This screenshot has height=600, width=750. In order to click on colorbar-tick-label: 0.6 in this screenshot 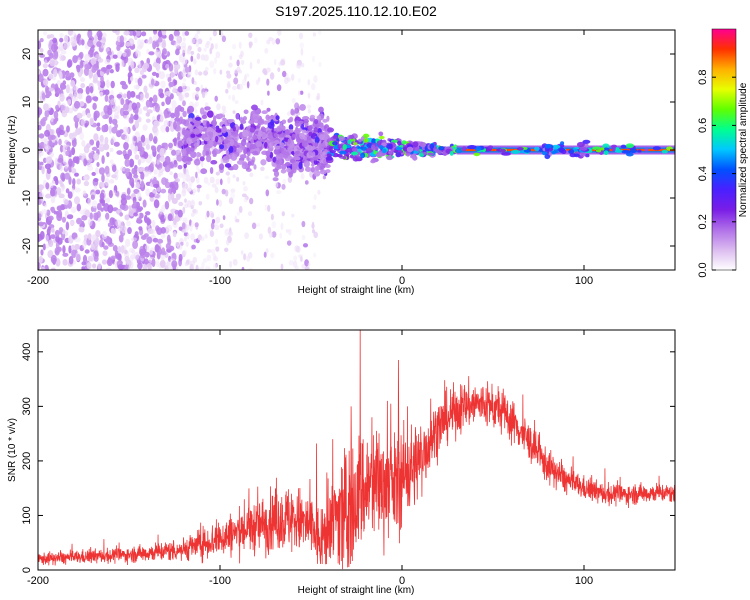, I will do `click(703, 125)`.